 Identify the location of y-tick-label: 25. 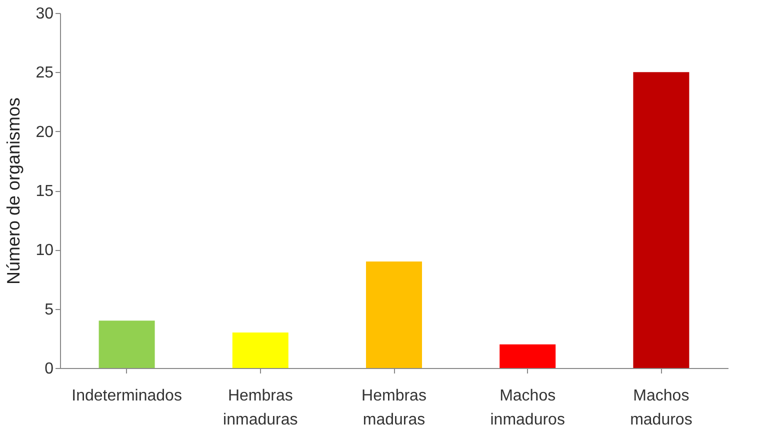
(45, 73).